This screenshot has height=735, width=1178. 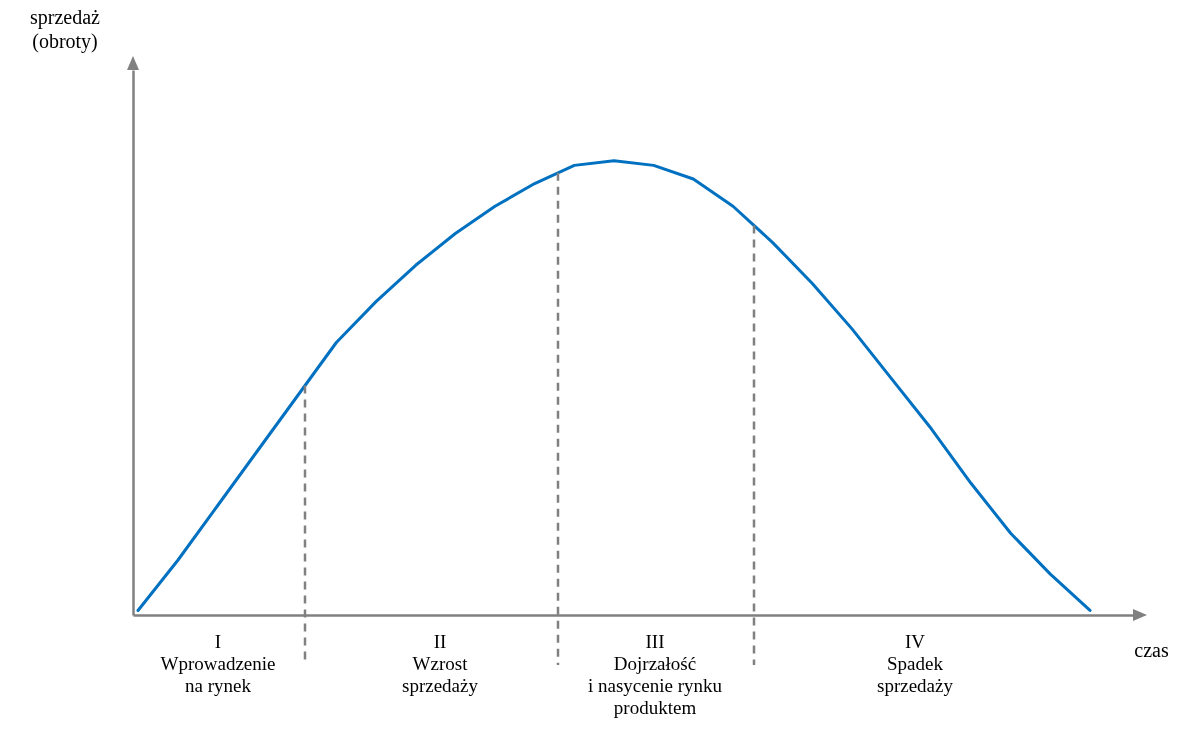 What do you see at coordinates (218, 663) in the screenshot?
I see `text: I Wprowadzenie na rynek` at bounding box center [218, 663].